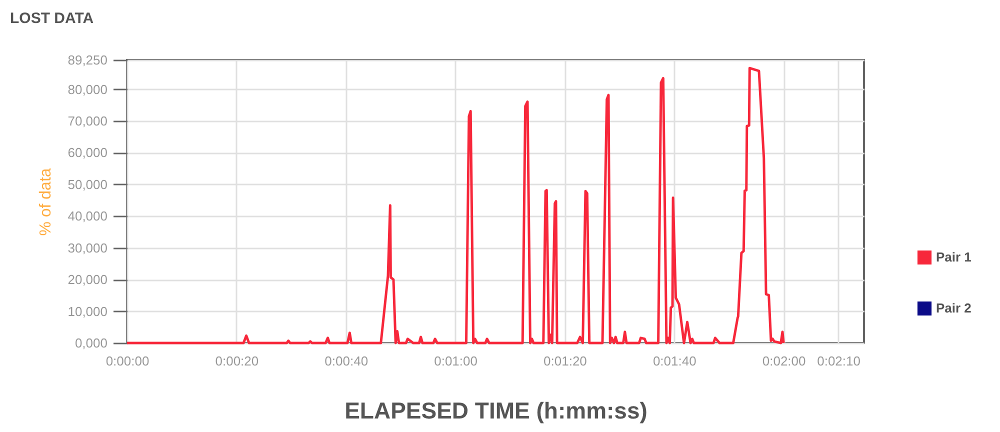 This screenshot has width=1000, height=432. I want to click on x-tick-label: 0:01:20, so click(565, 361).